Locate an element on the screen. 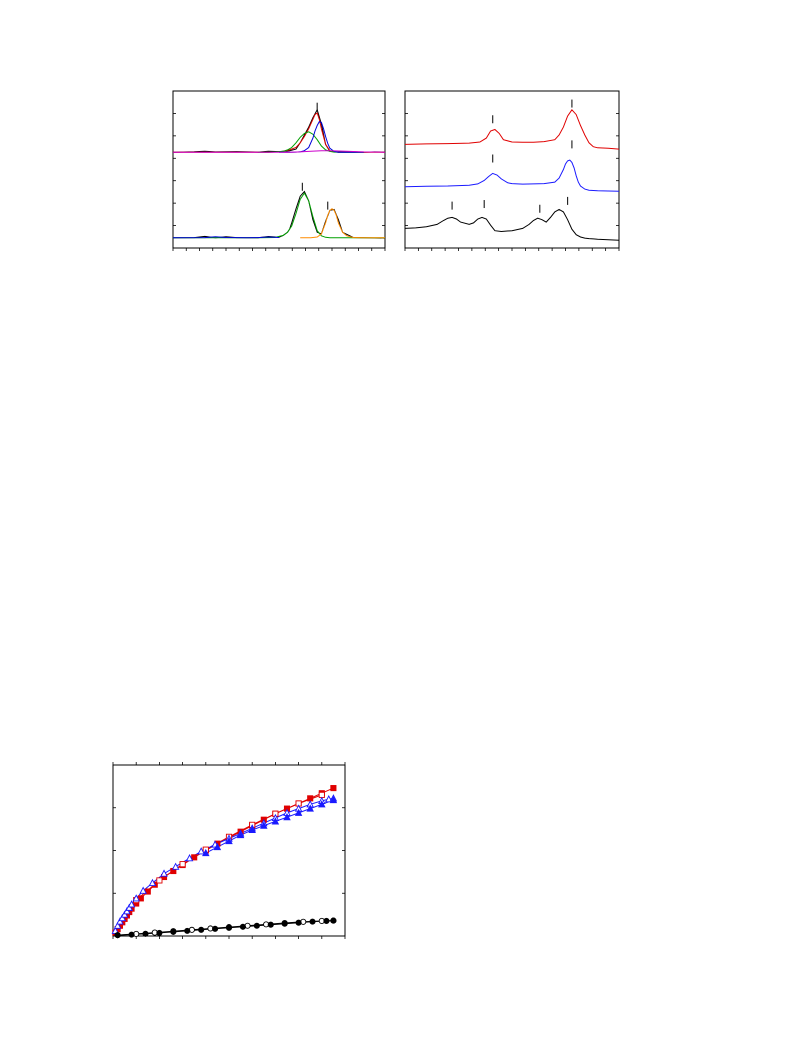  chart-panel-top-right is located at coordinates (513, 172).